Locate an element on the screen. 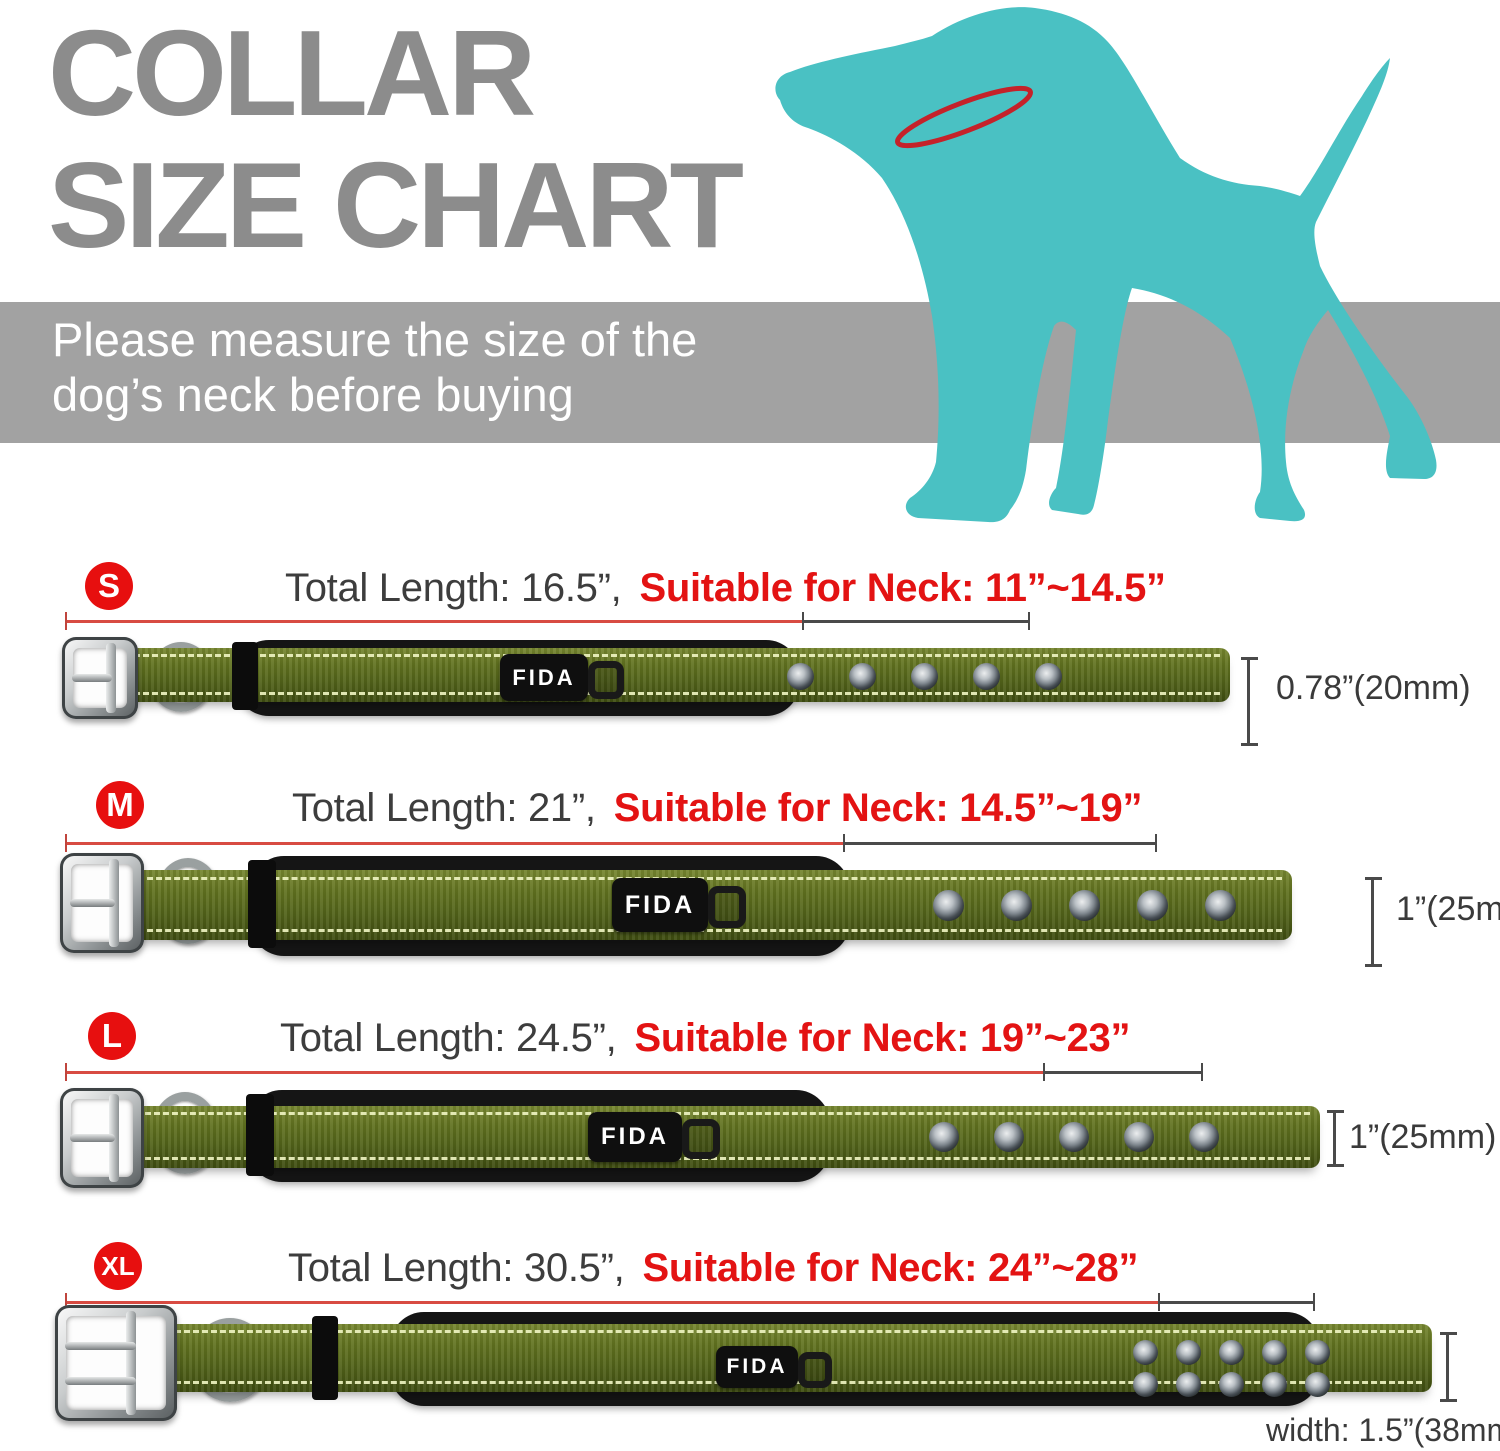  width-measure-xl is located at coordinates (1448, 1367).